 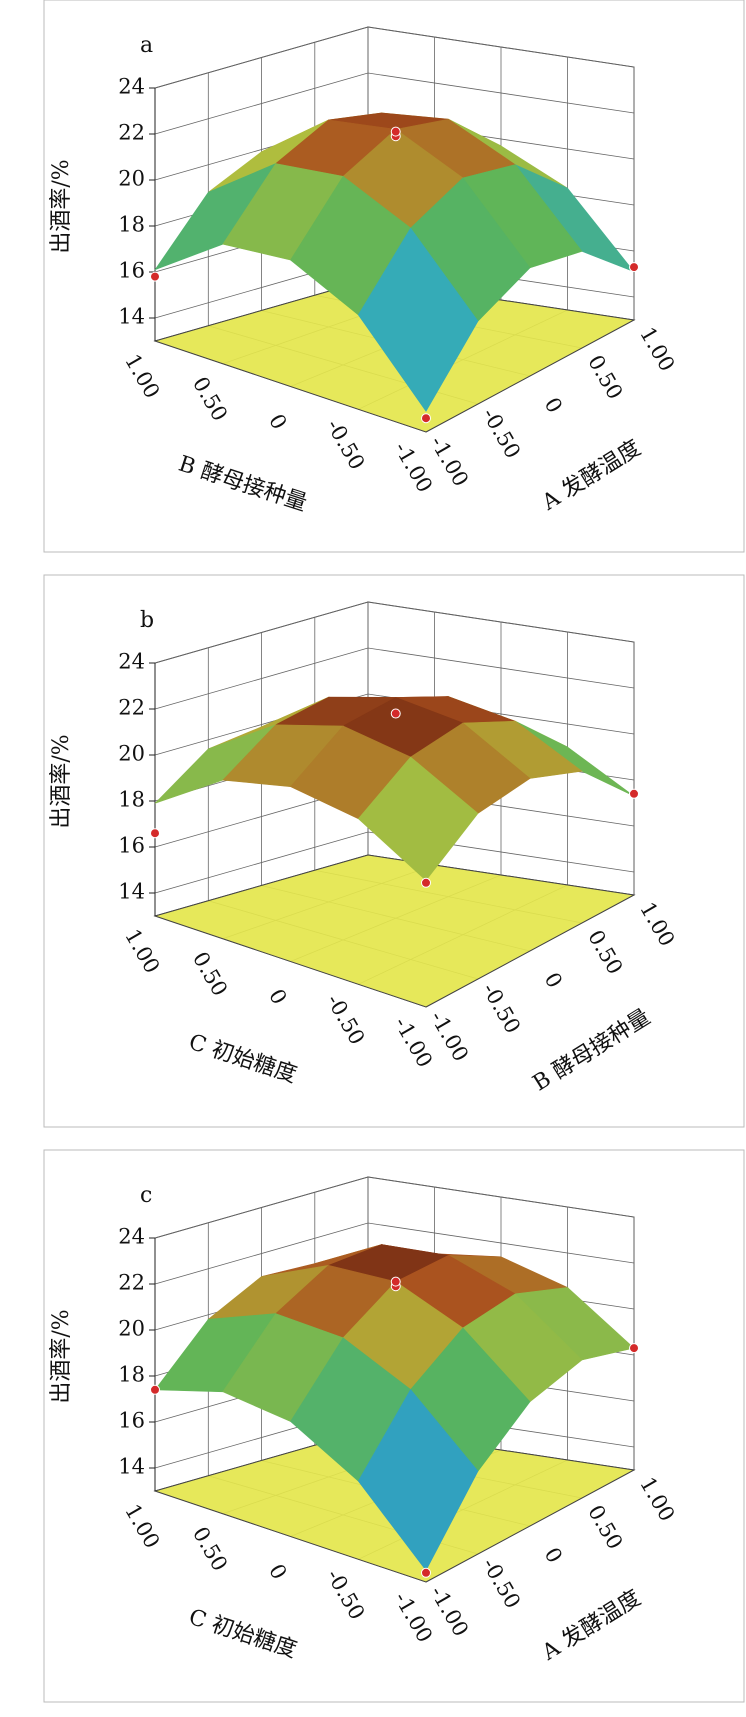 What do you see at coordinates (146, 1195) in the screenshot?
I see `panel-label: c` at bounding box center [146, 1195].